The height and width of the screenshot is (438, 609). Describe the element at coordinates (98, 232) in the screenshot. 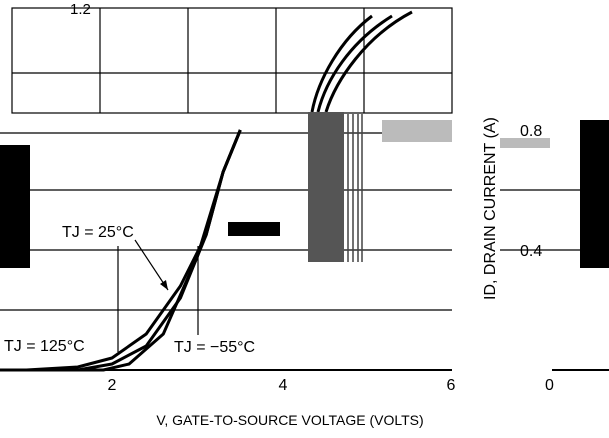

I see `annotation-tj-25: TJ = 25°C` at that location.